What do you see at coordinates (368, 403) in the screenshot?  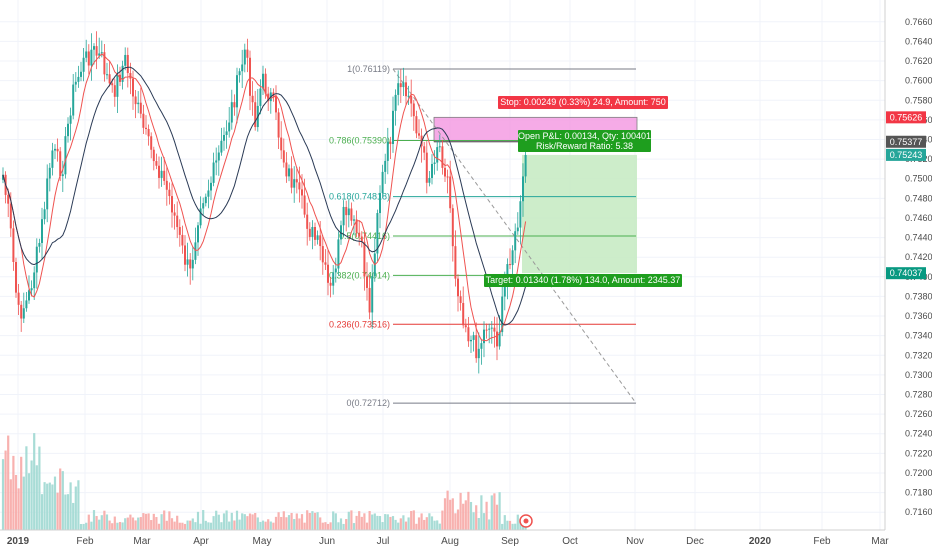 I see `fib-level-label: 0(0.72712)` at bounding box center [368, 403].